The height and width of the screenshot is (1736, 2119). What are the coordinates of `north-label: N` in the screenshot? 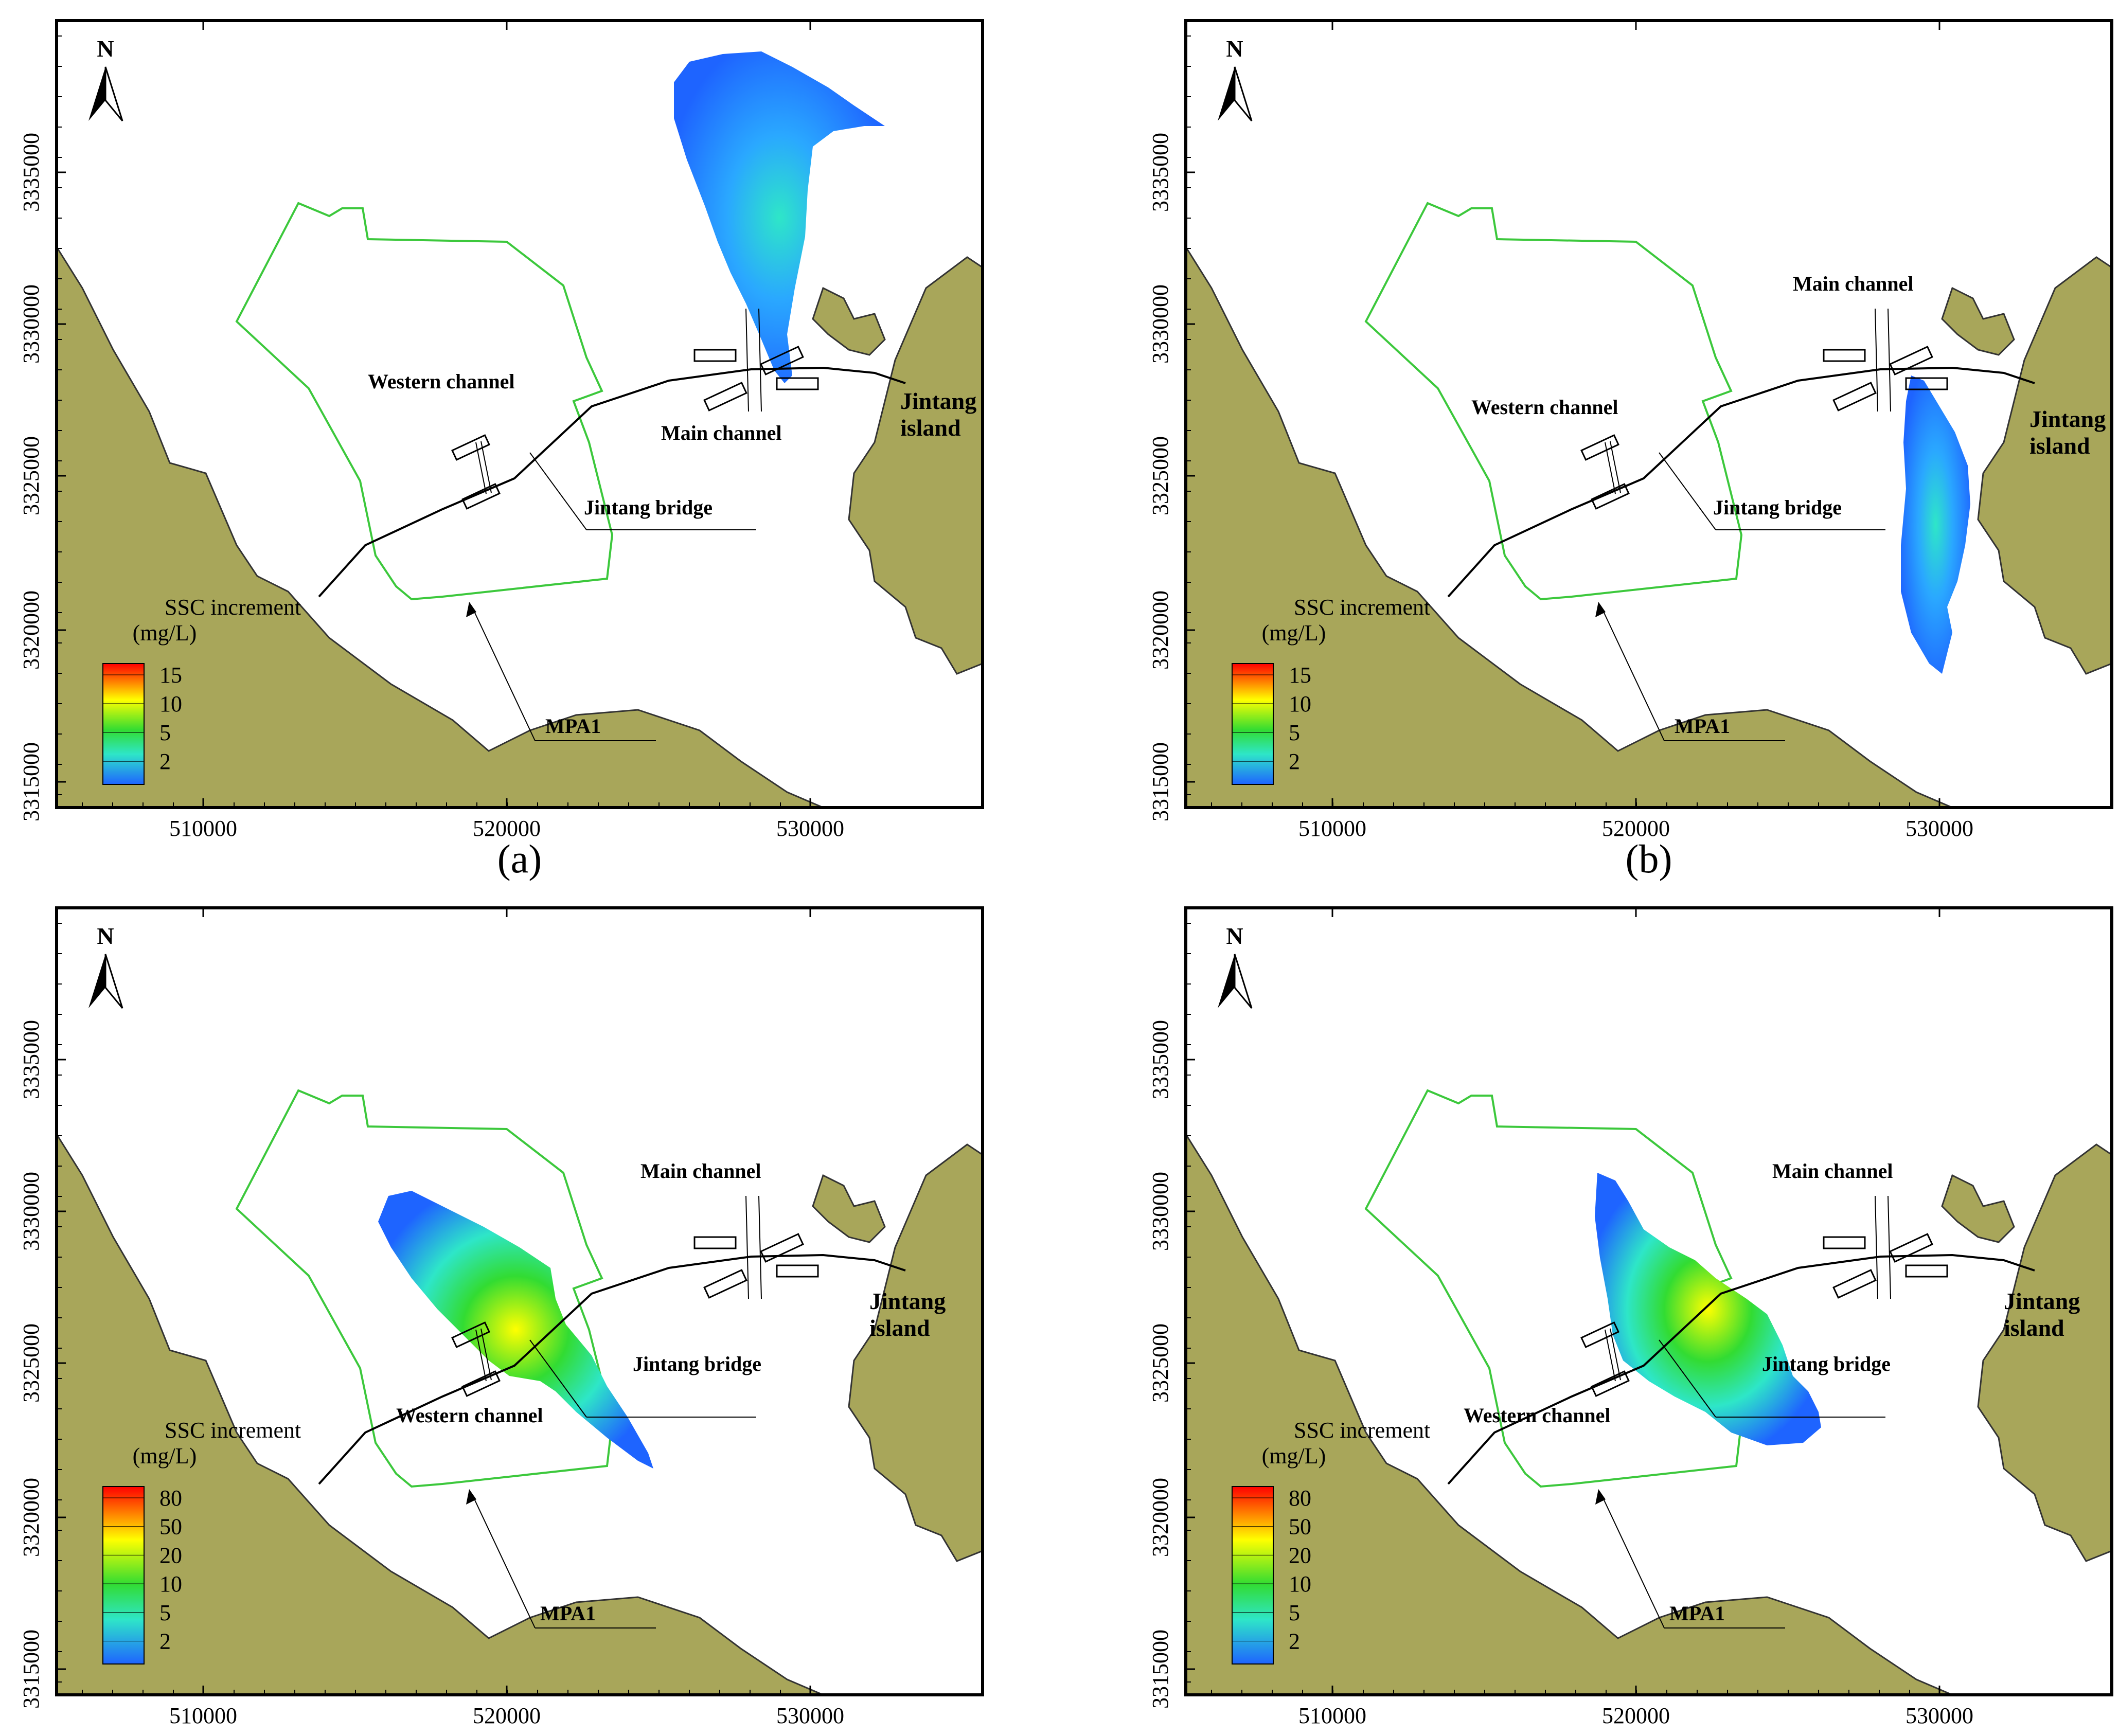 It's located at (1234, 936).